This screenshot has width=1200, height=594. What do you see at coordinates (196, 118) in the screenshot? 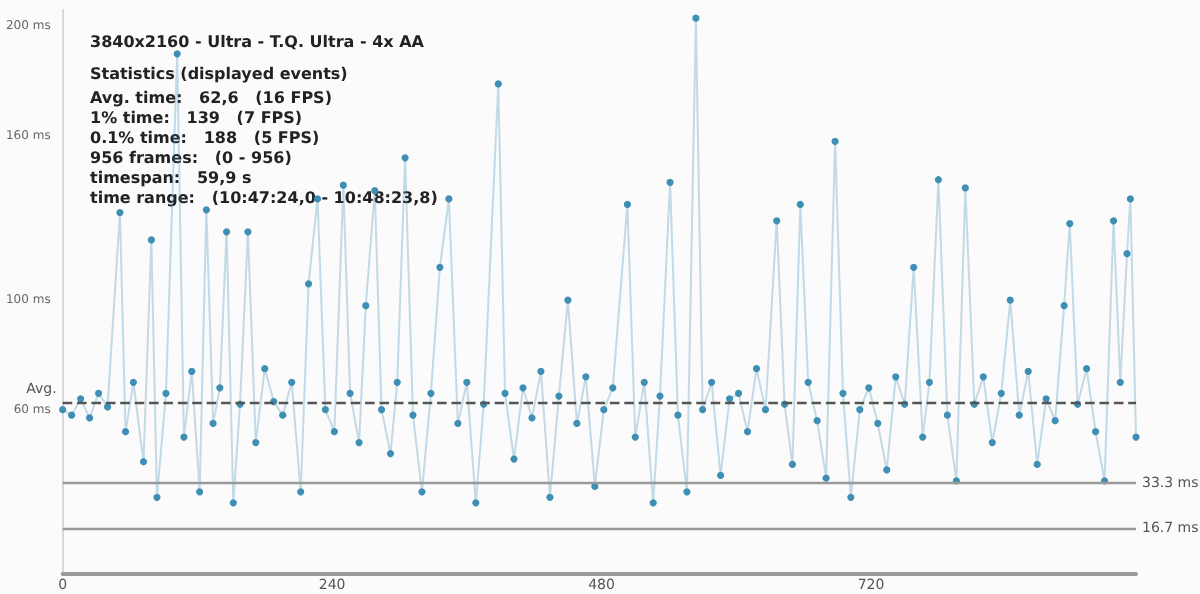
I see `annotation: 1% time: 139 (7 FPS)` at bounding box center [196, 118].